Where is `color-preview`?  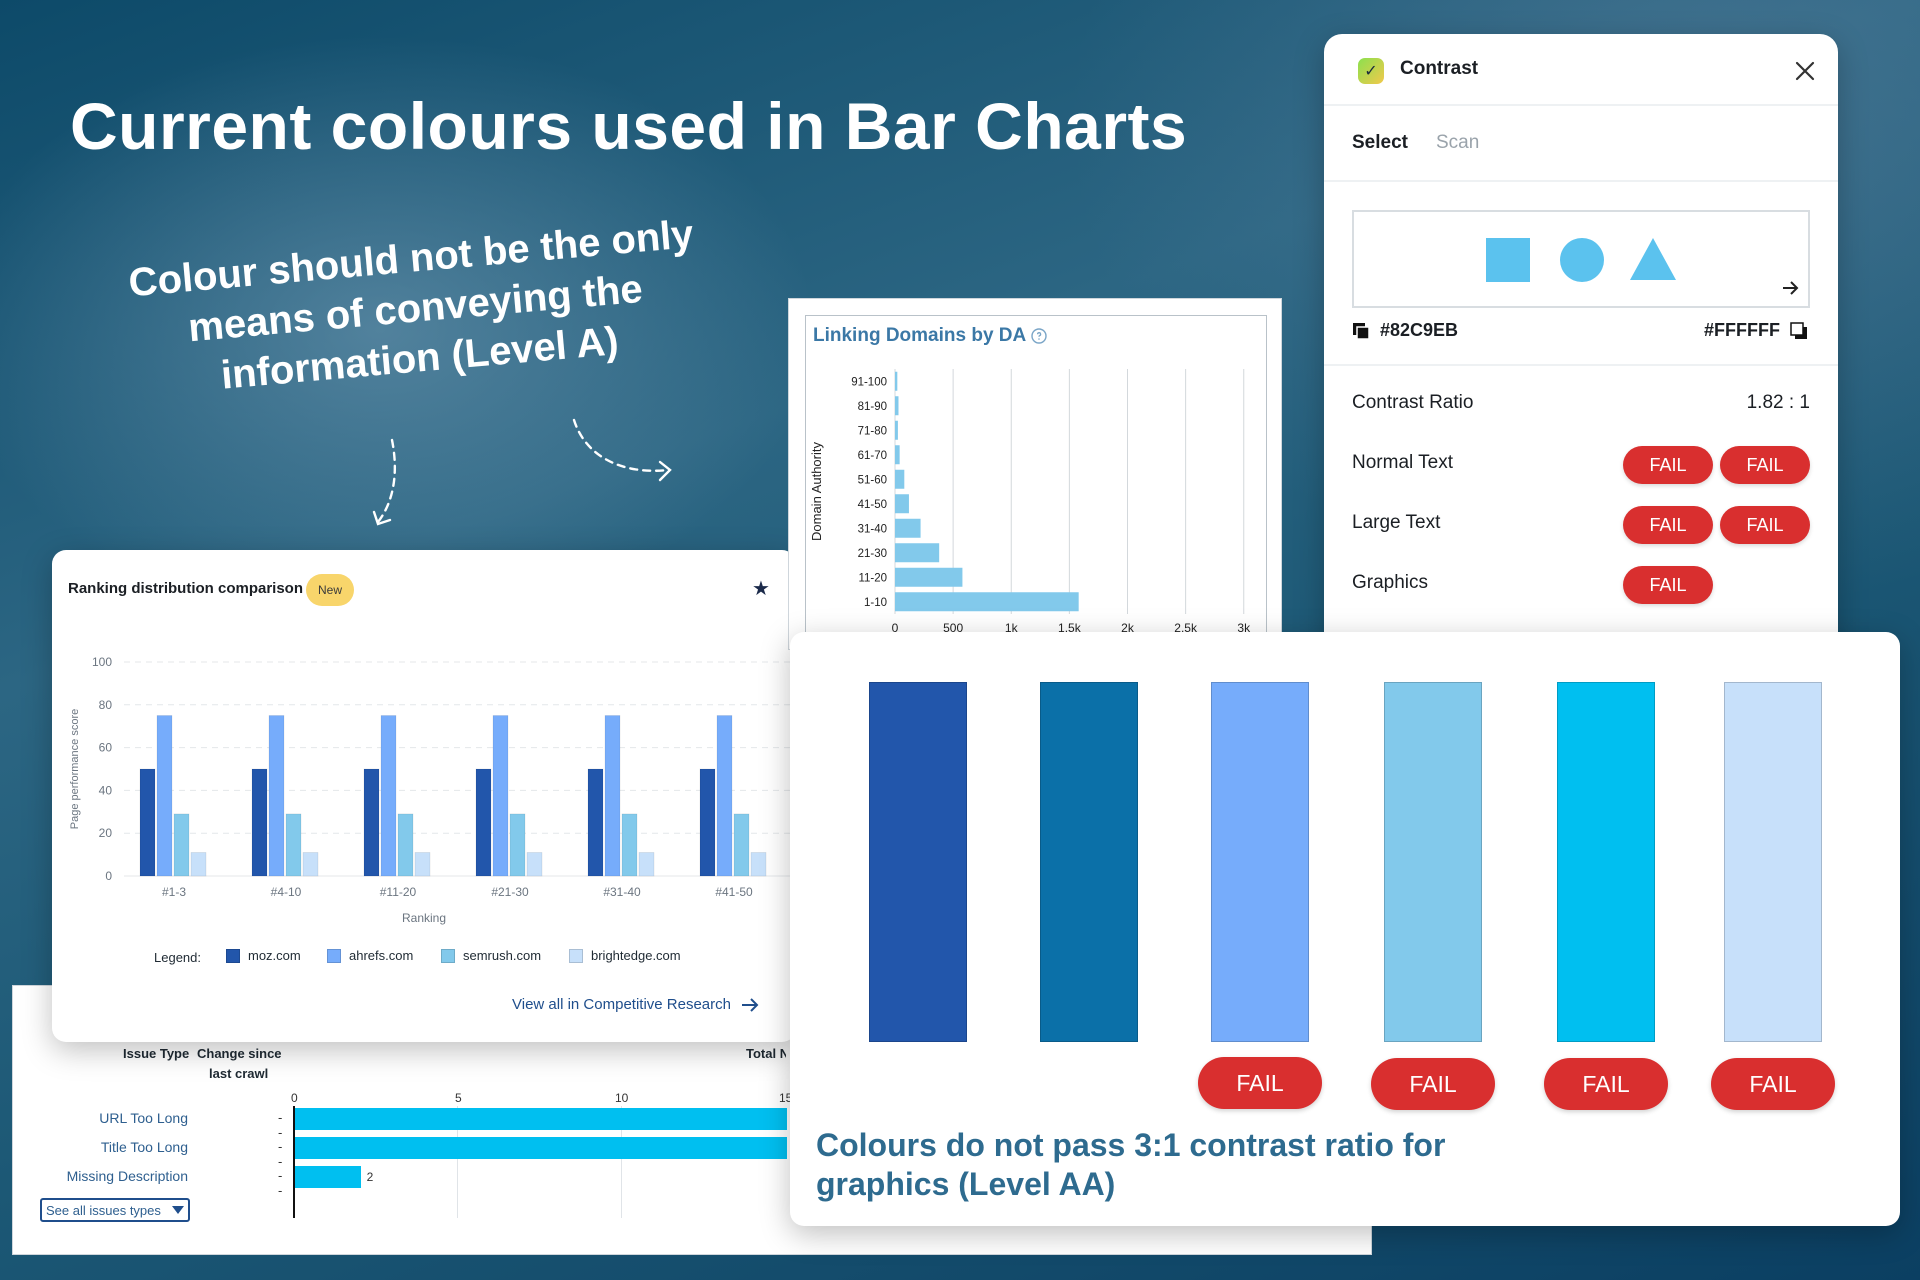
color-preview is located at coordinates (1581, 259).